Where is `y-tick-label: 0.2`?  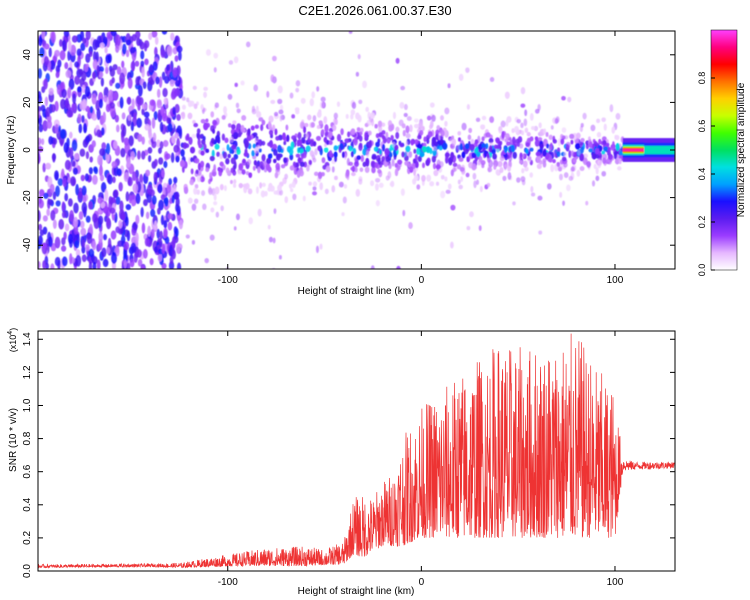
y-tick-label: 0.2 is located at coordinates (27, 538).